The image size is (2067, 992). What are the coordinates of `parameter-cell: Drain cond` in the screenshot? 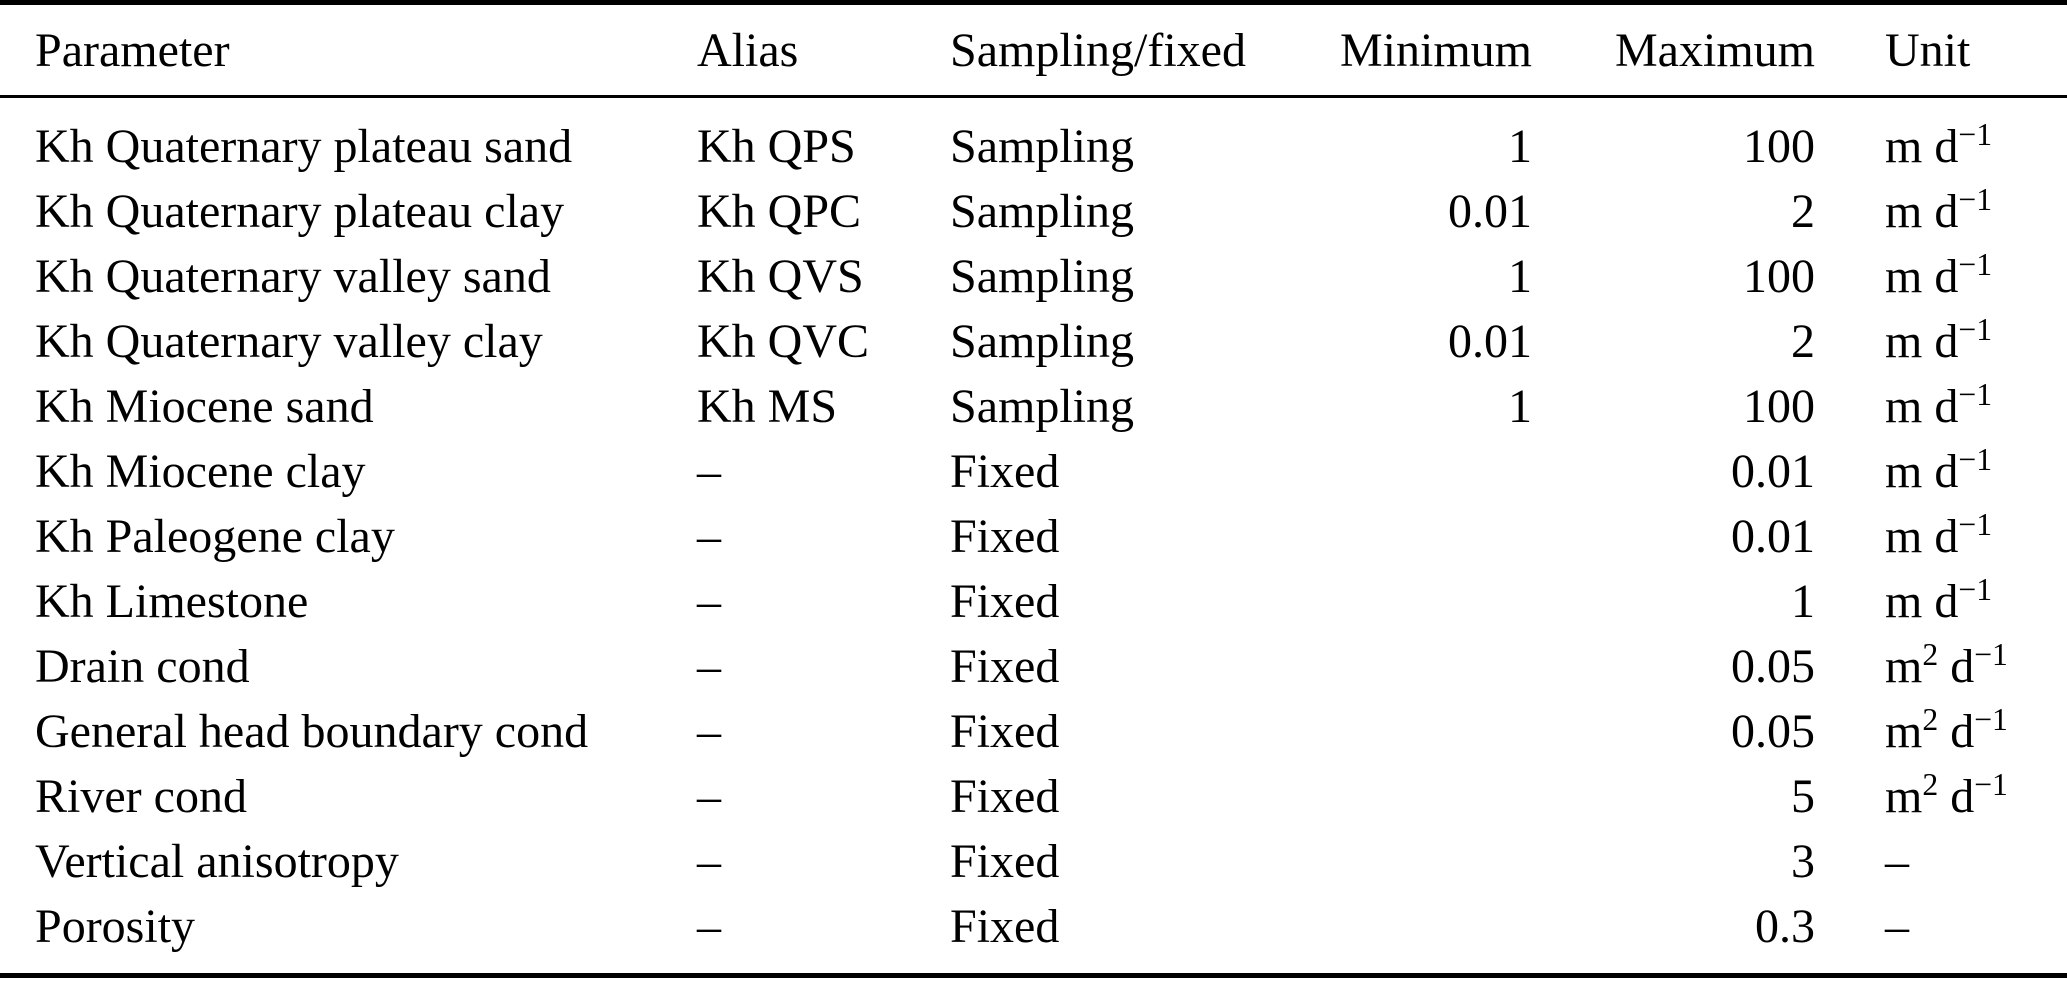 It's located at (142, 666).